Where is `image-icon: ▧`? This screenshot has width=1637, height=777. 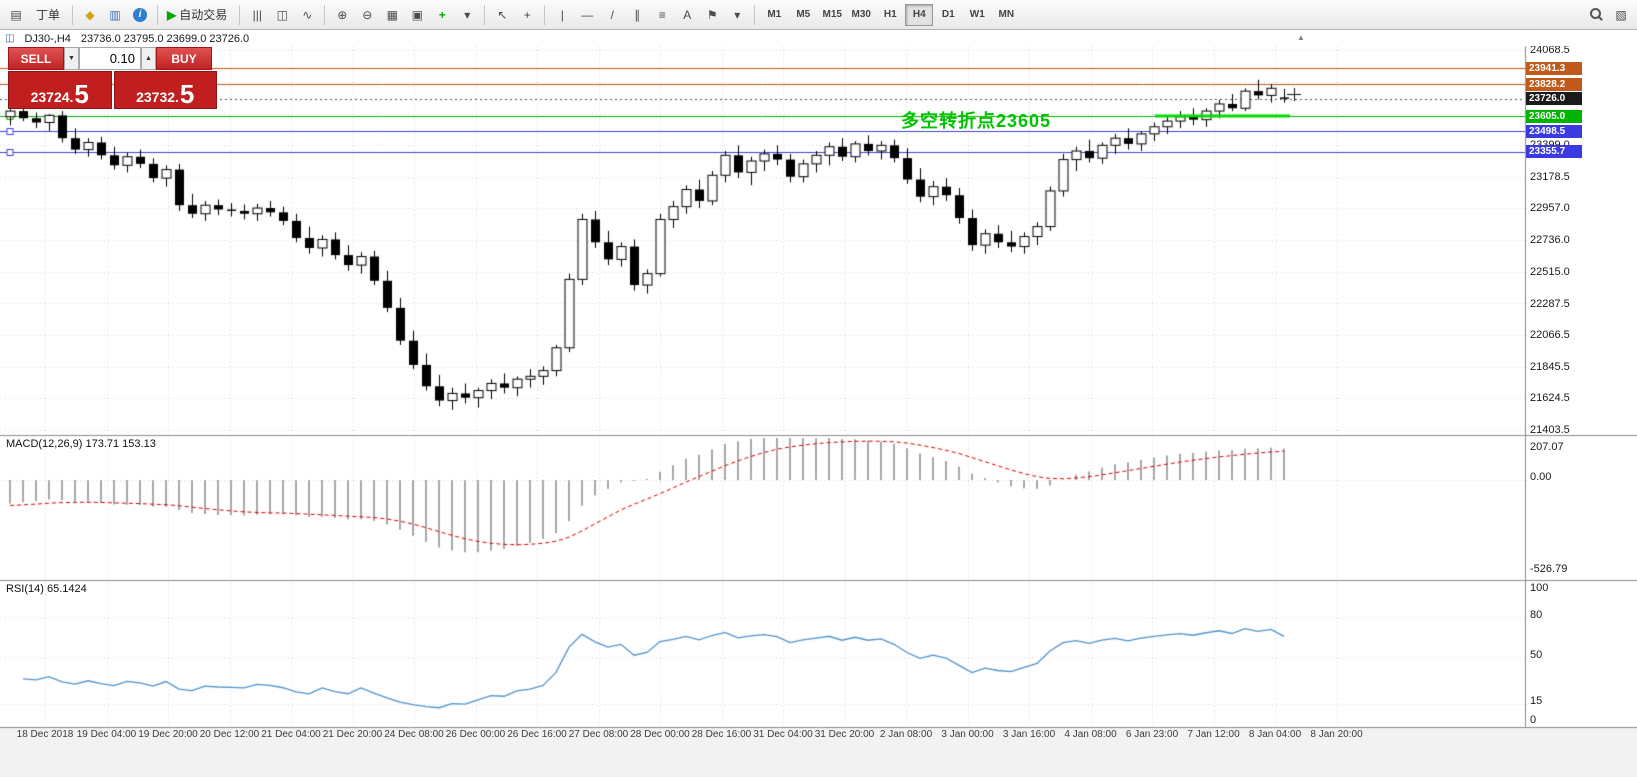
image-icon: ▧ is located at coordinates (1621, 14).